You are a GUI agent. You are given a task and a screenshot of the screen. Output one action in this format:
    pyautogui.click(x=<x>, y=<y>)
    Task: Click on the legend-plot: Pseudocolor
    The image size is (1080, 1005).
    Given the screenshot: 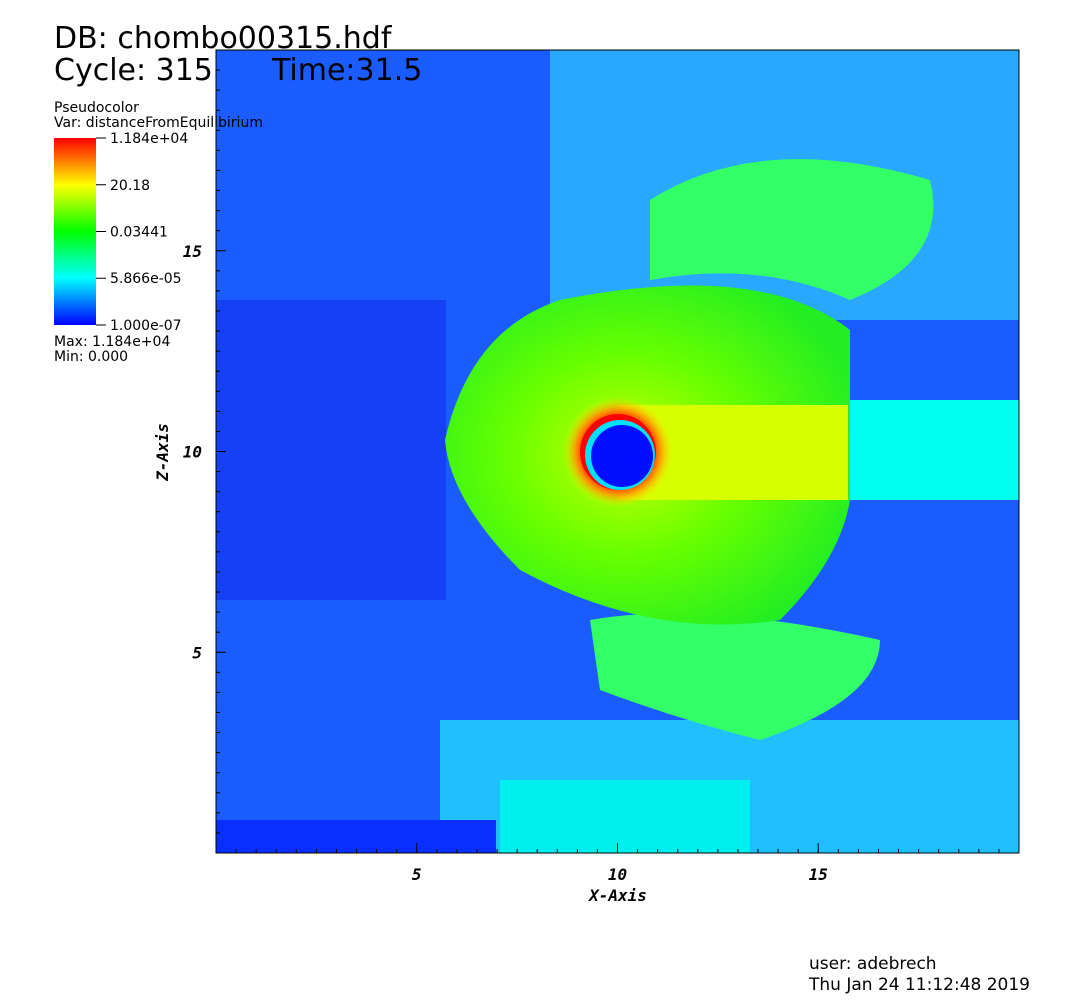 What is the action you would take?
    pyautogui.click(x=96, y=108)
    